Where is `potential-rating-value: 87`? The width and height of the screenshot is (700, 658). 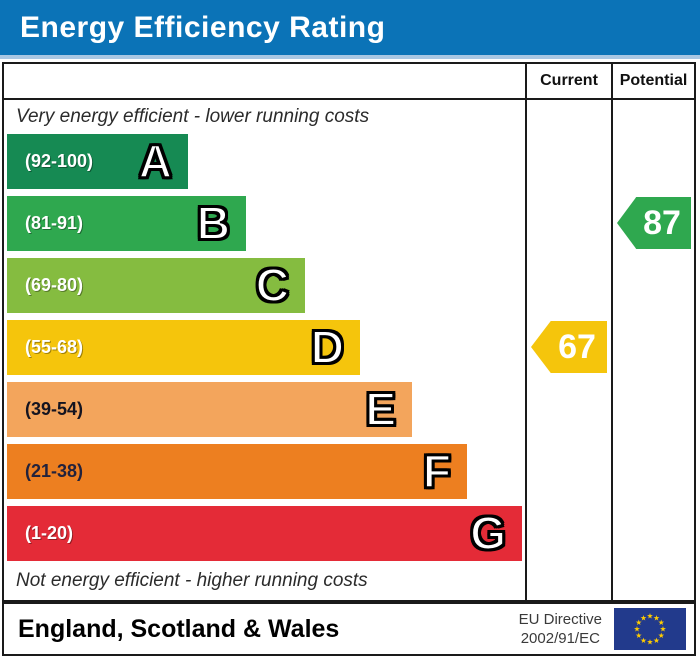 potential-rating-value: 87 is located at coordinates (662, 222).